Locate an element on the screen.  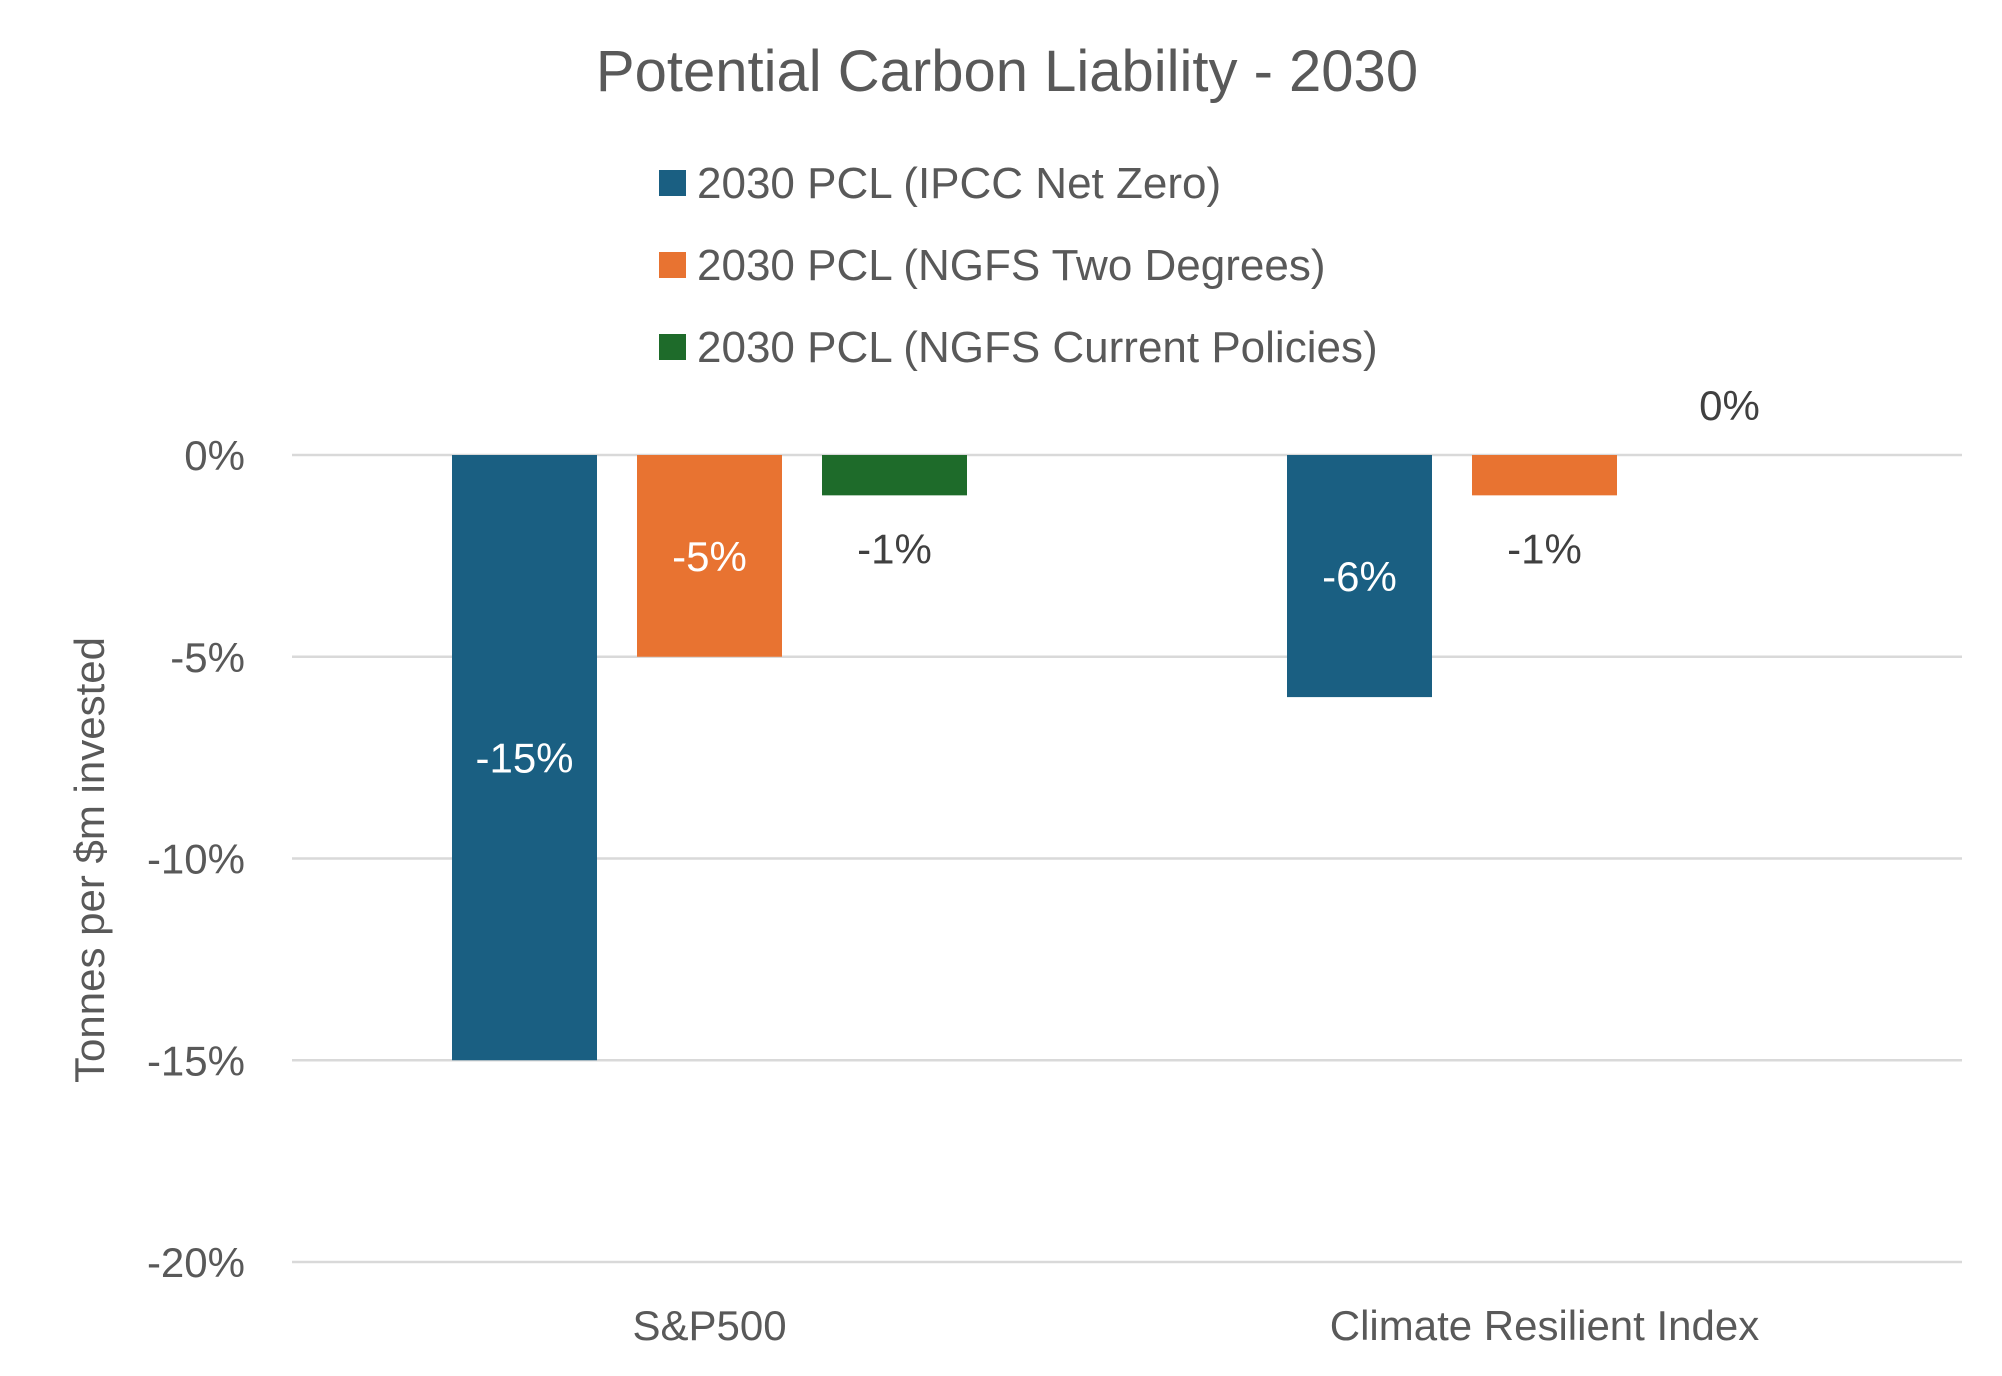
y-tick-label: -10% is located at coordinates (196, 859).